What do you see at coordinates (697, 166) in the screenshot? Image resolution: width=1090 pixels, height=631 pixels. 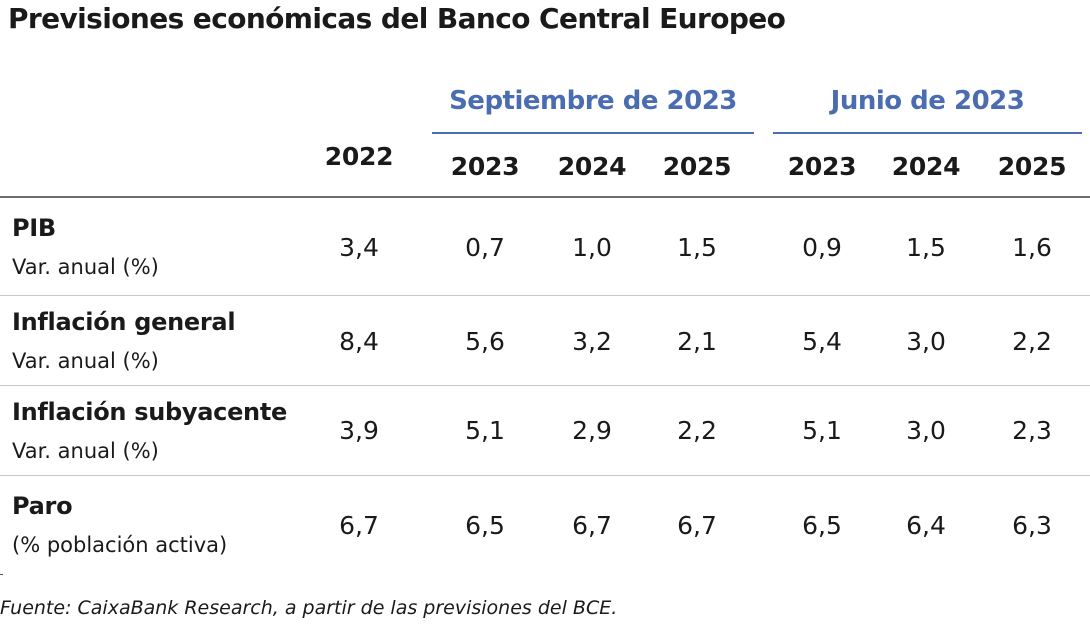 I see `column-header-sep-2025: 2025` at bounding box center [697, 166].